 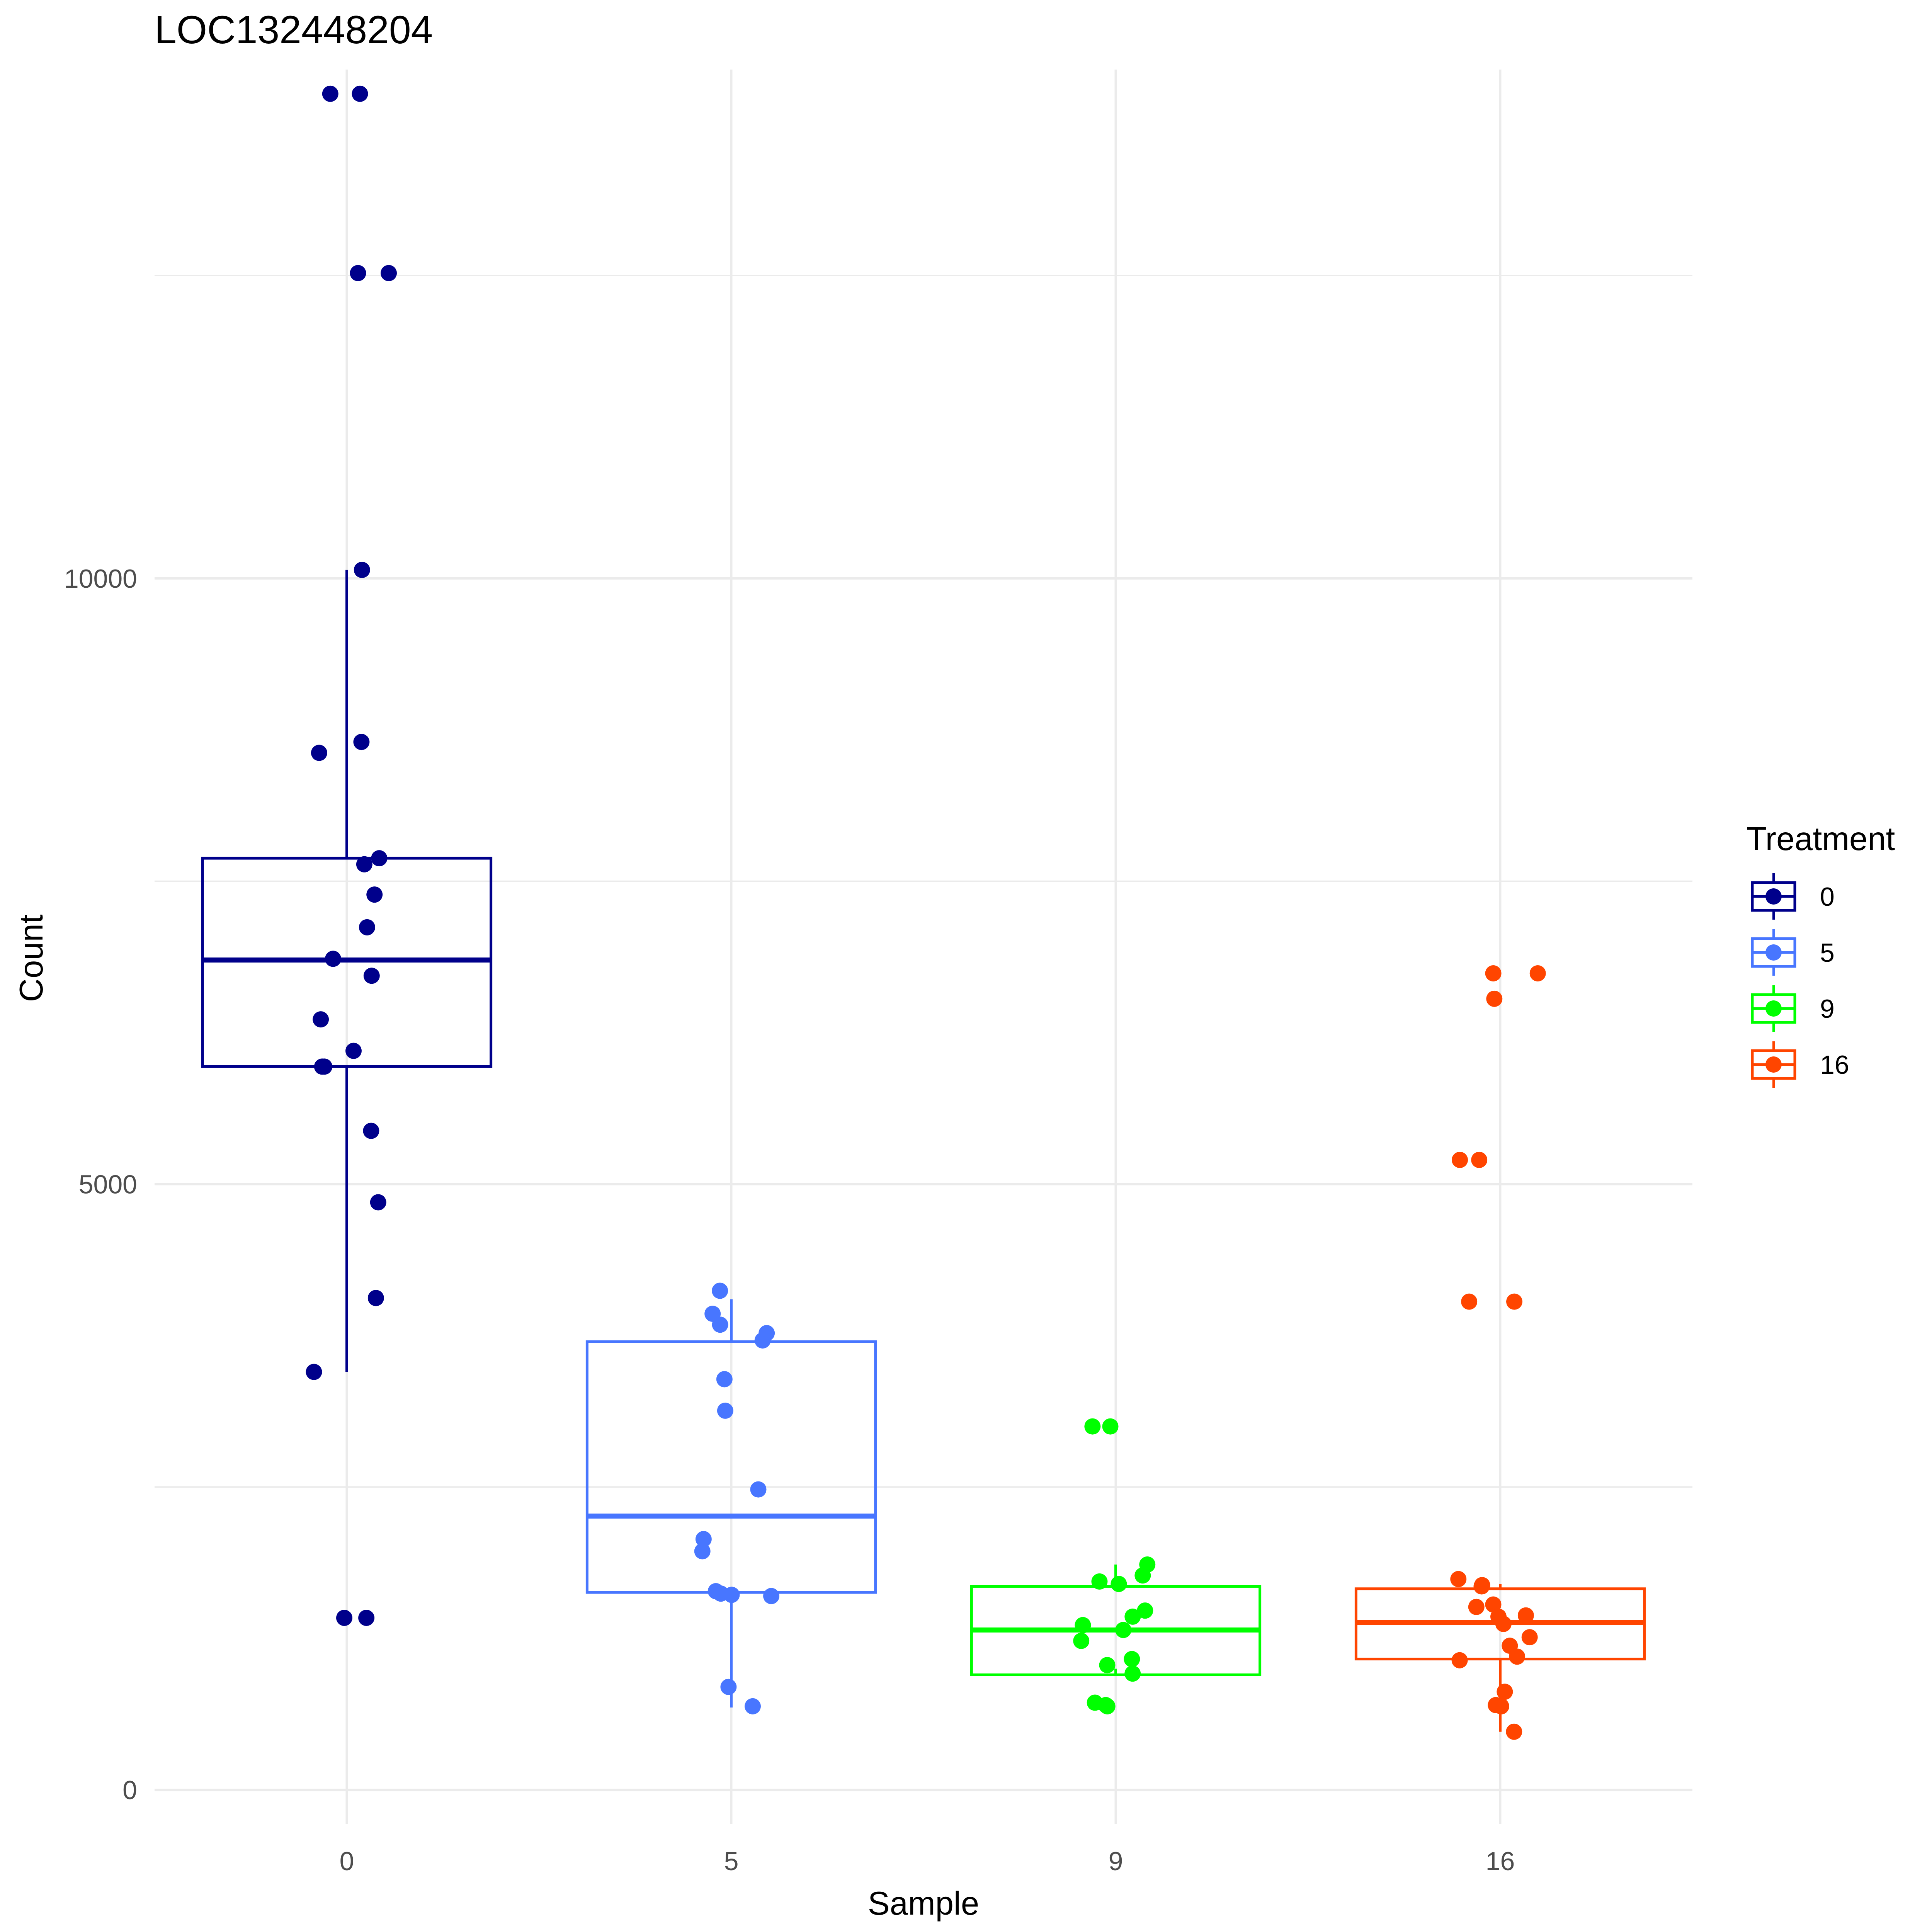 What do you see at coordinates (1828, 897) in the screenshot?
I see `legend-label: 0` at bounding box center [1828, 897].